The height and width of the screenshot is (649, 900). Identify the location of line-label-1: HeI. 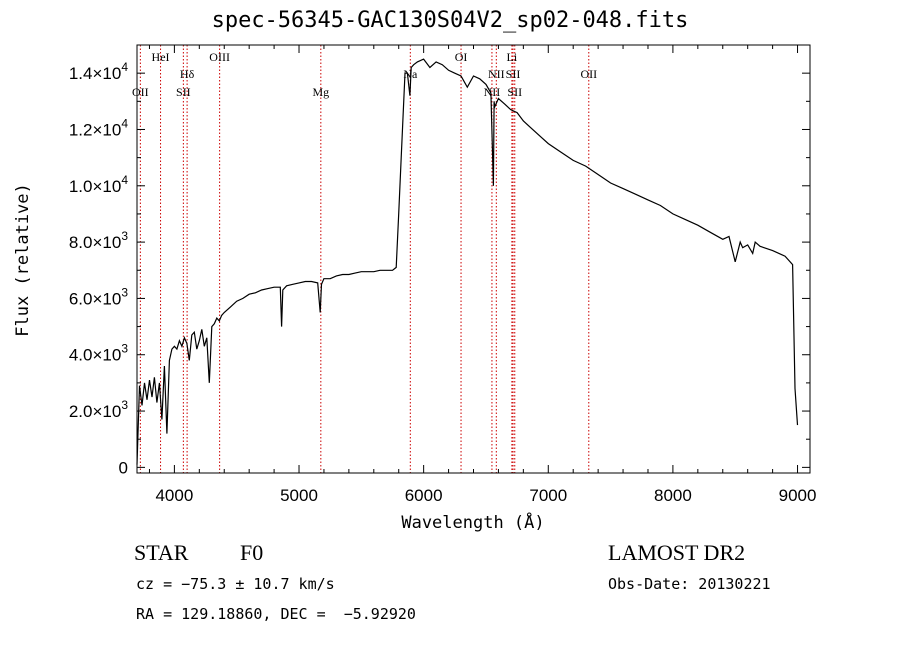
(161, 57).